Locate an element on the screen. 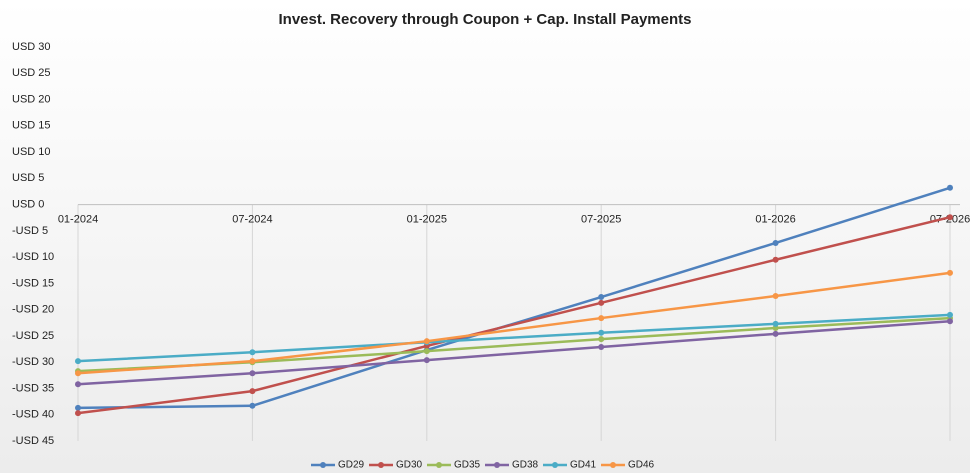 This screenshot has width=970, height=473. y-tick-label: -USD 10 is located at coordinates (33, 257).